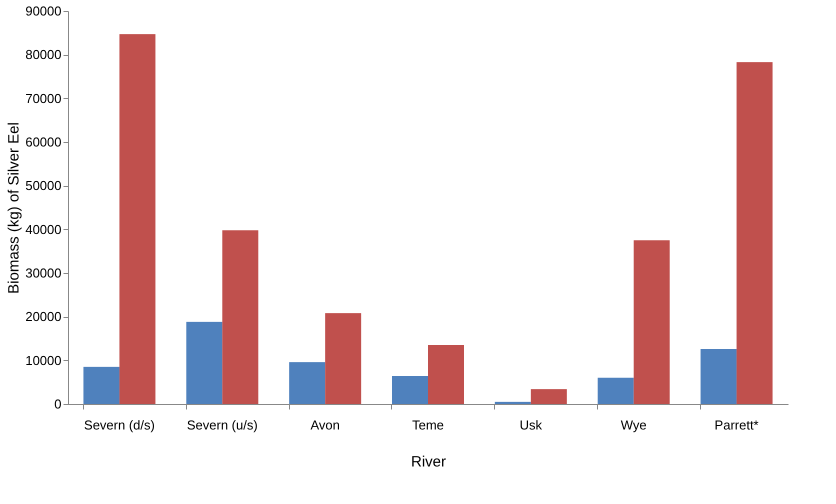 The image size is (836, 504). I want to click on x-tick-label: Avon, so click(325, 425).